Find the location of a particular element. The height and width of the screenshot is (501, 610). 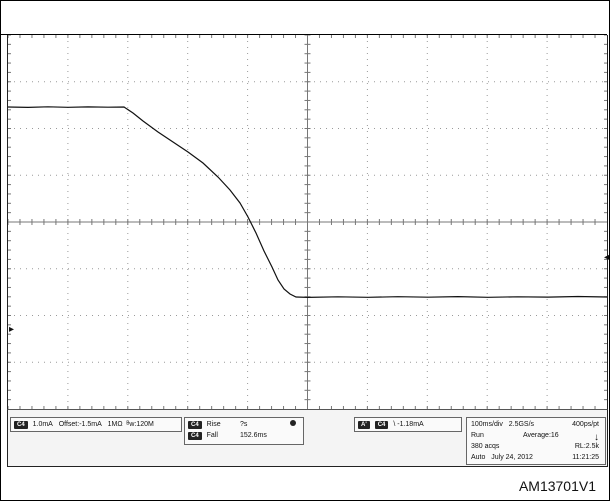

trigger-readout: A' C4 \ -1.18mA is located at coordinates (408, 424).